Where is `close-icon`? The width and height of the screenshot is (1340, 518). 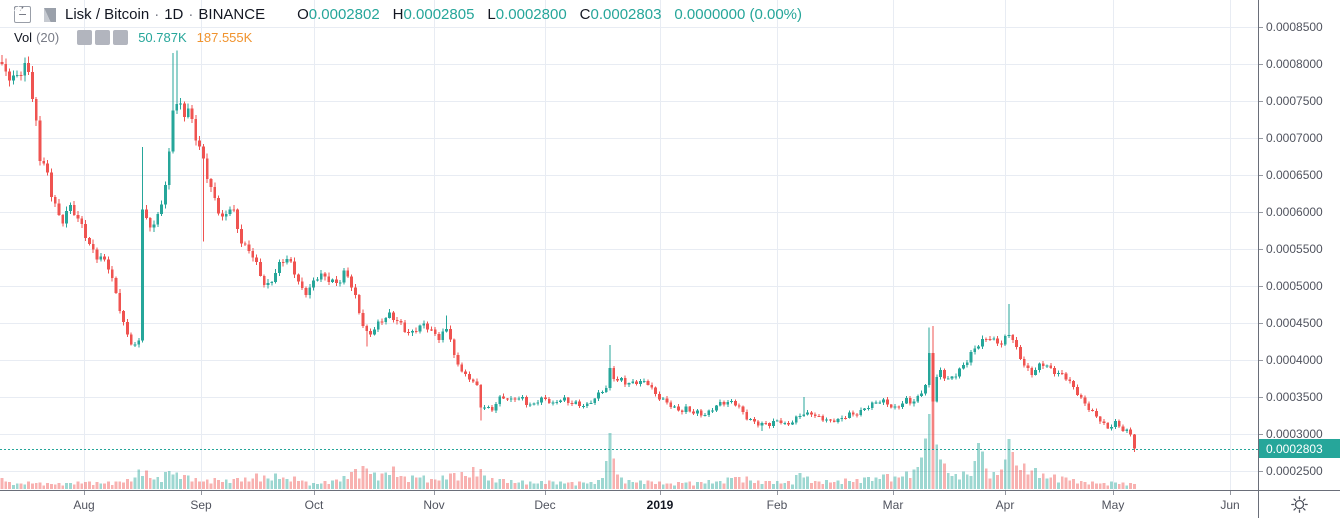
close-icon is located at coordinates (18, 10).